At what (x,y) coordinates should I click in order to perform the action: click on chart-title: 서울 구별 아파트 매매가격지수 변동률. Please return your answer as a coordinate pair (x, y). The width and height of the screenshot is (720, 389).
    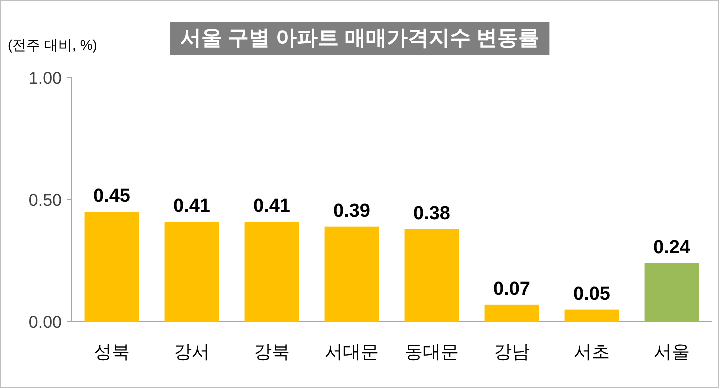
    Looking at the image, I should click on (360, 38).